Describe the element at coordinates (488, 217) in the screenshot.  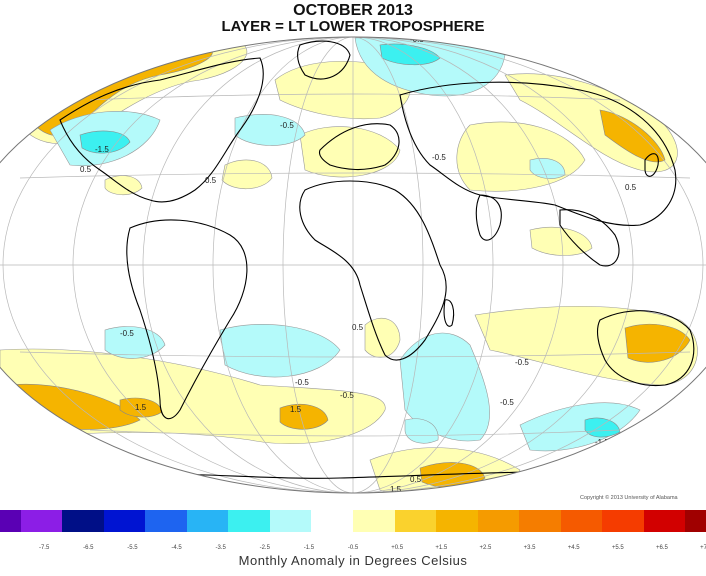
I see `india-coast` at that location.